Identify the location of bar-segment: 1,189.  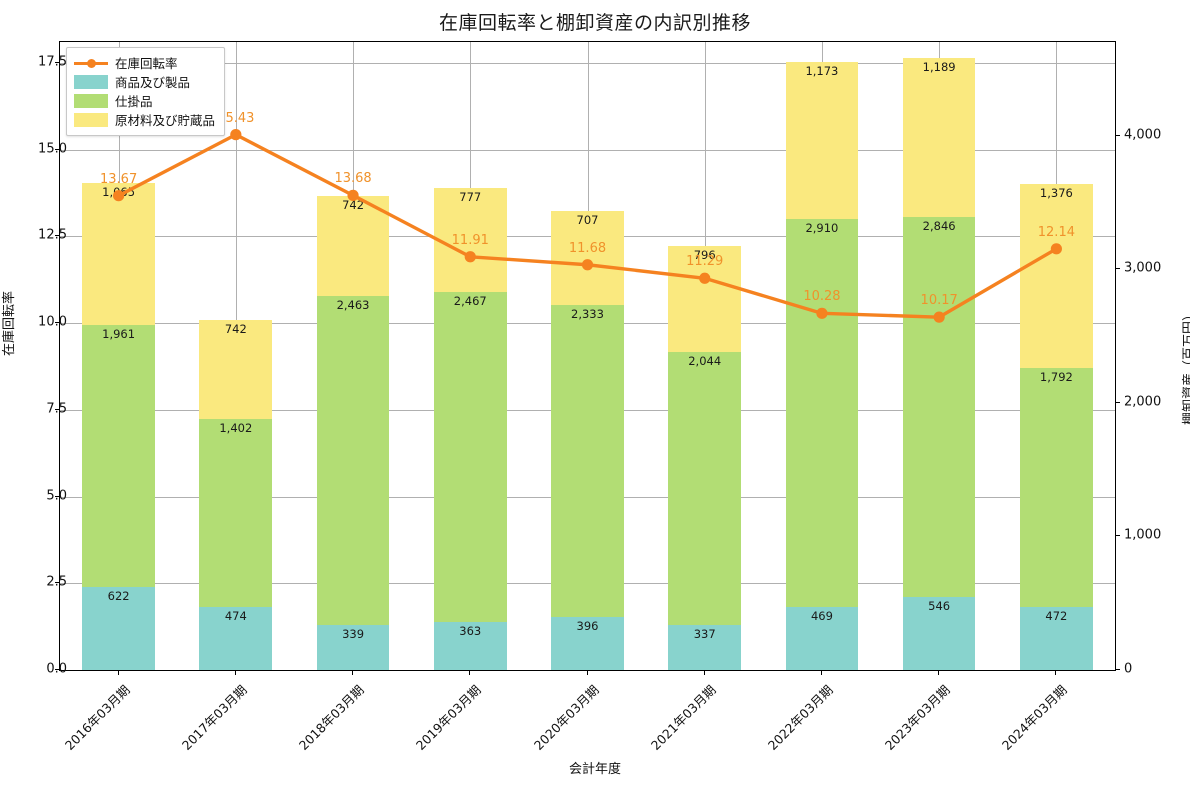
(939, 137).